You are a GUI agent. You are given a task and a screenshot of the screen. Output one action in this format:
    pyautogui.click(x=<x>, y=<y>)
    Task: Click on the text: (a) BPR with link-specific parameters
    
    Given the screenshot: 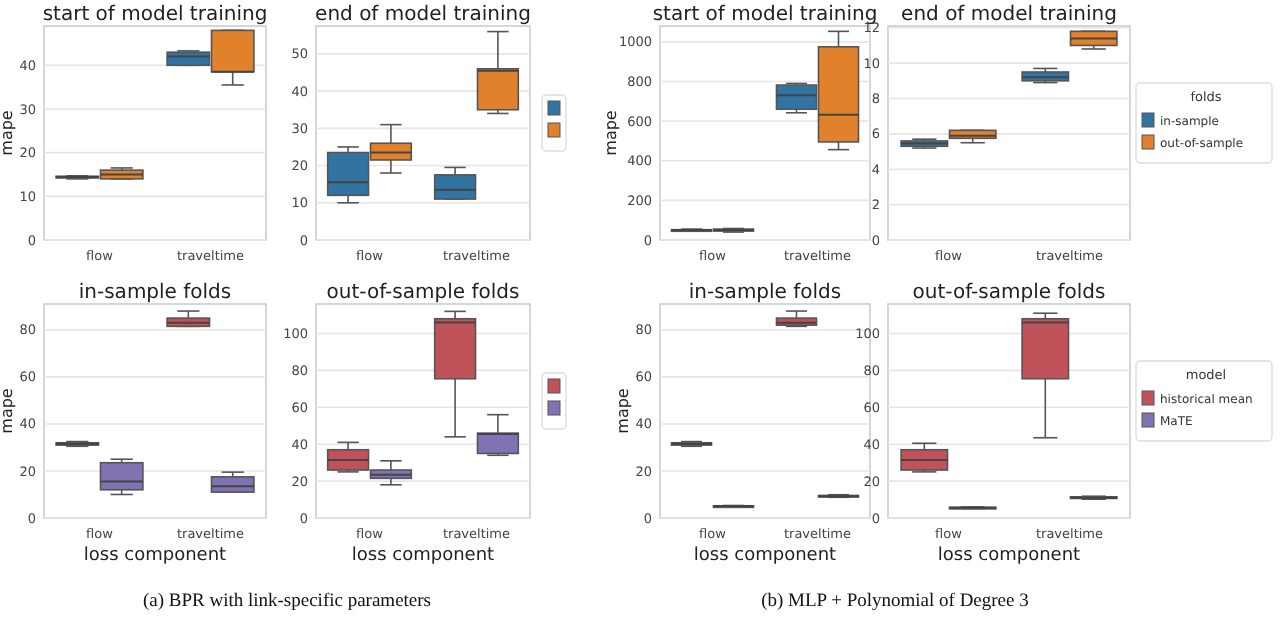 What is the action you would take?
    pyautogui.click(x=287, y=602)
    